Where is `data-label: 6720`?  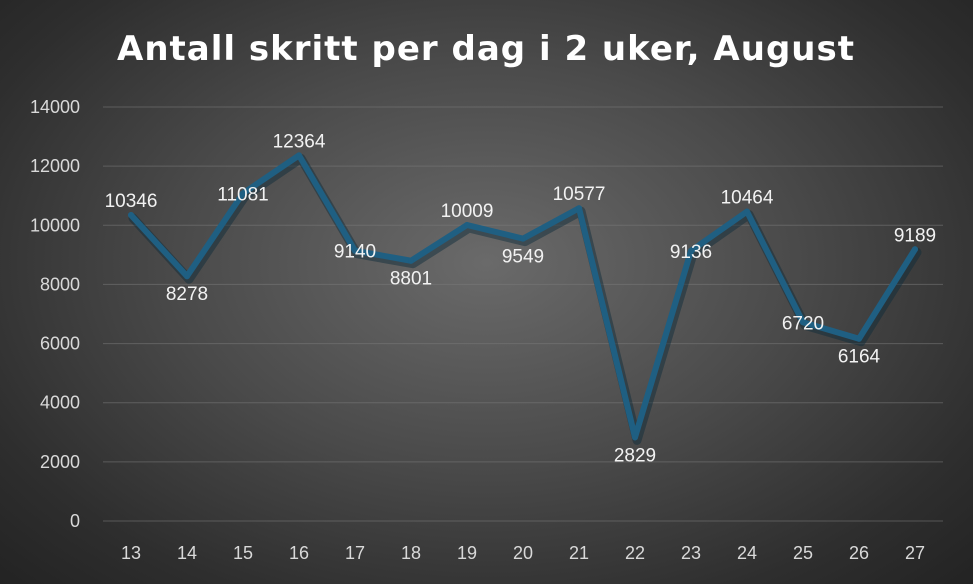 data-label: 6720 is located at coordinates (803, 323).